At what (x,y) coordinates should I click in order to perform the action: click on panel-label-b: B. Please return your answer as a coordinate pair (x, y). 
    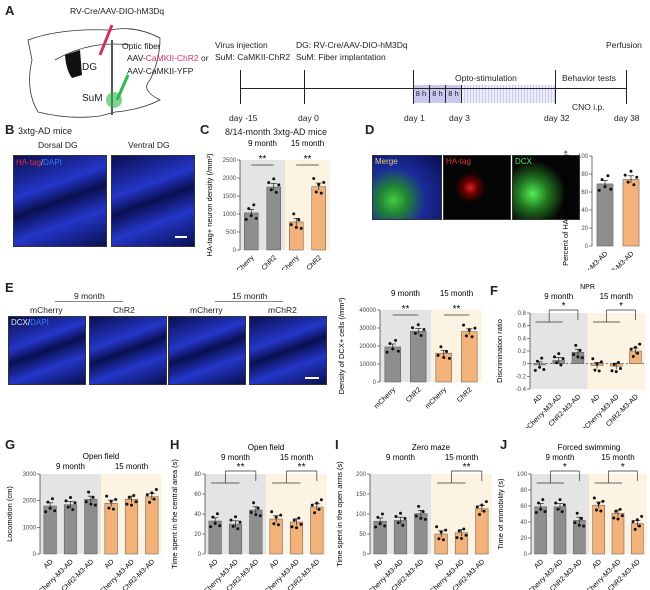
    Looking at the image, I should click on (10, 129).